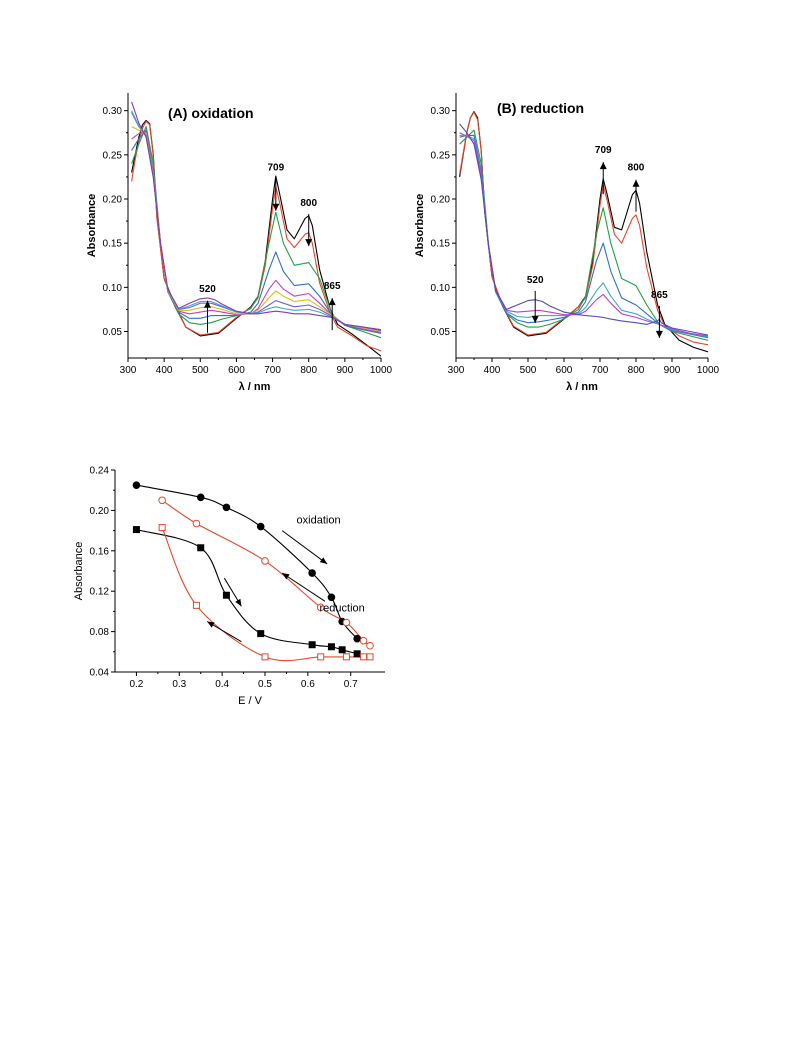 This screenshot has height=1057, width=793. I want to click on x-tick-label: 0.5, so click(265, 684).